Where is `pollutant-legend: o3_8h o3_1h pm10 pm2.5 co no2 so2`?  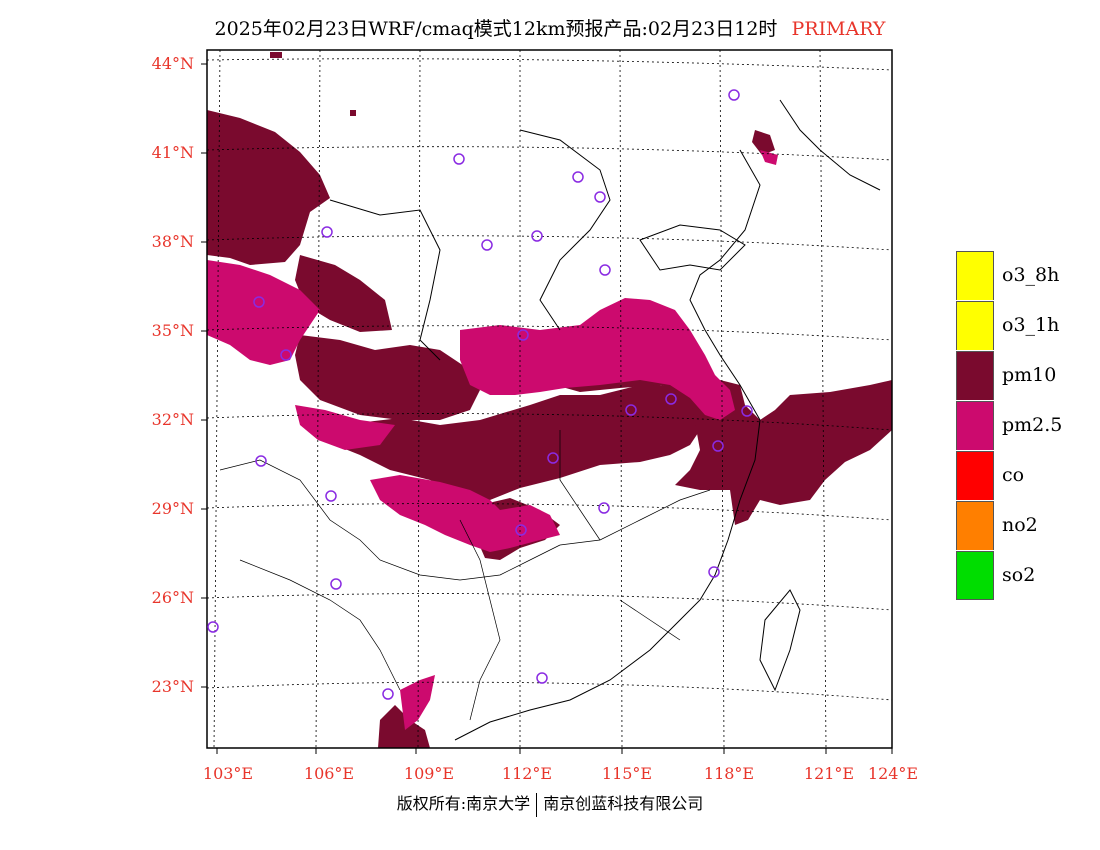
pollutant-legend: o3_8h o3_1h pm10 pm2.5 co no2 so2 is located at coordinates (1009, 425).